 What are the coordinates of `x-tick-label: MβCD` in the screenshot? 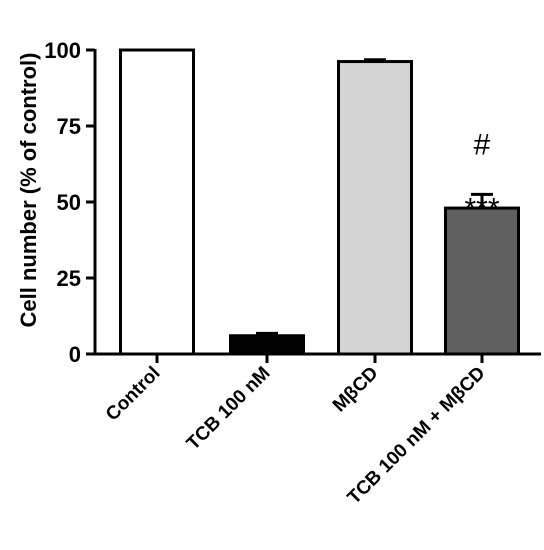 It's located at (356, 390).